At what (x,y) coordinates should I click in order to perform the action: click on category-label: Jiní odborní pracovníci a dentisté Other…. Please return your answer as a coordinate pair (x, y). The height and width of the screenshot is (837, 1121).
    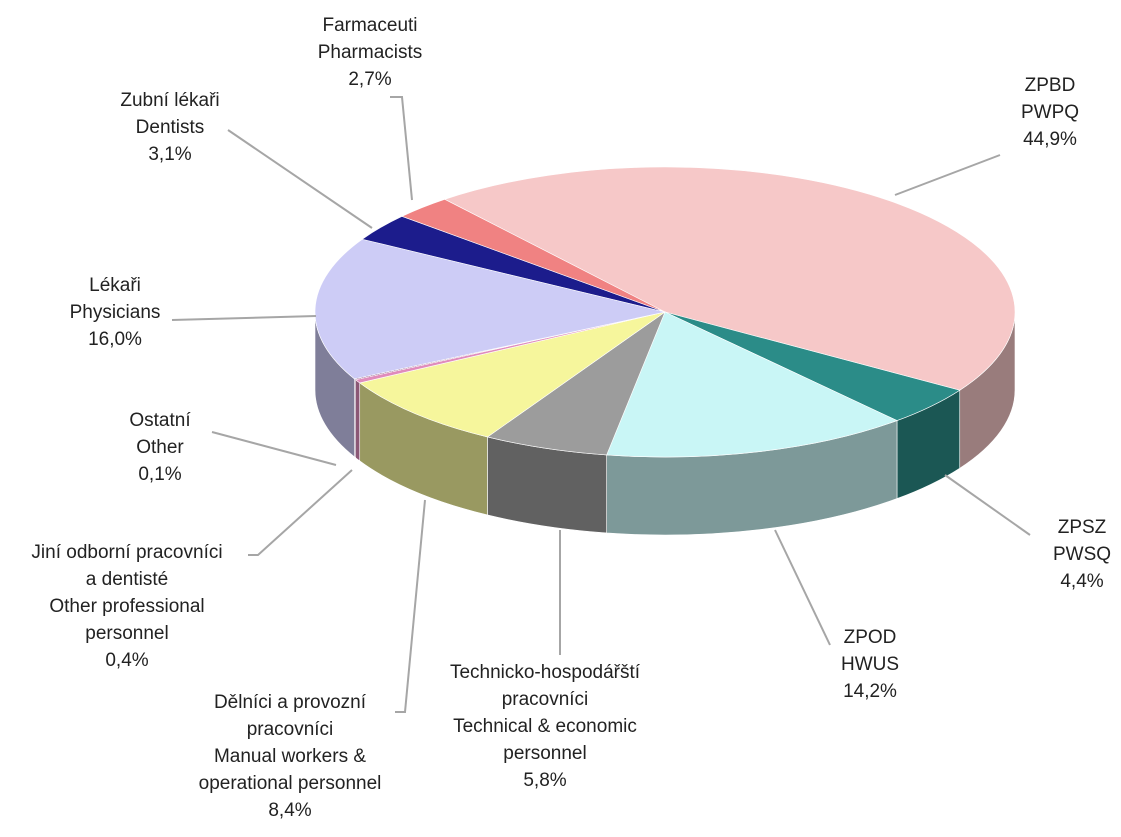
    Looking at the image, I should click on (127, 593).